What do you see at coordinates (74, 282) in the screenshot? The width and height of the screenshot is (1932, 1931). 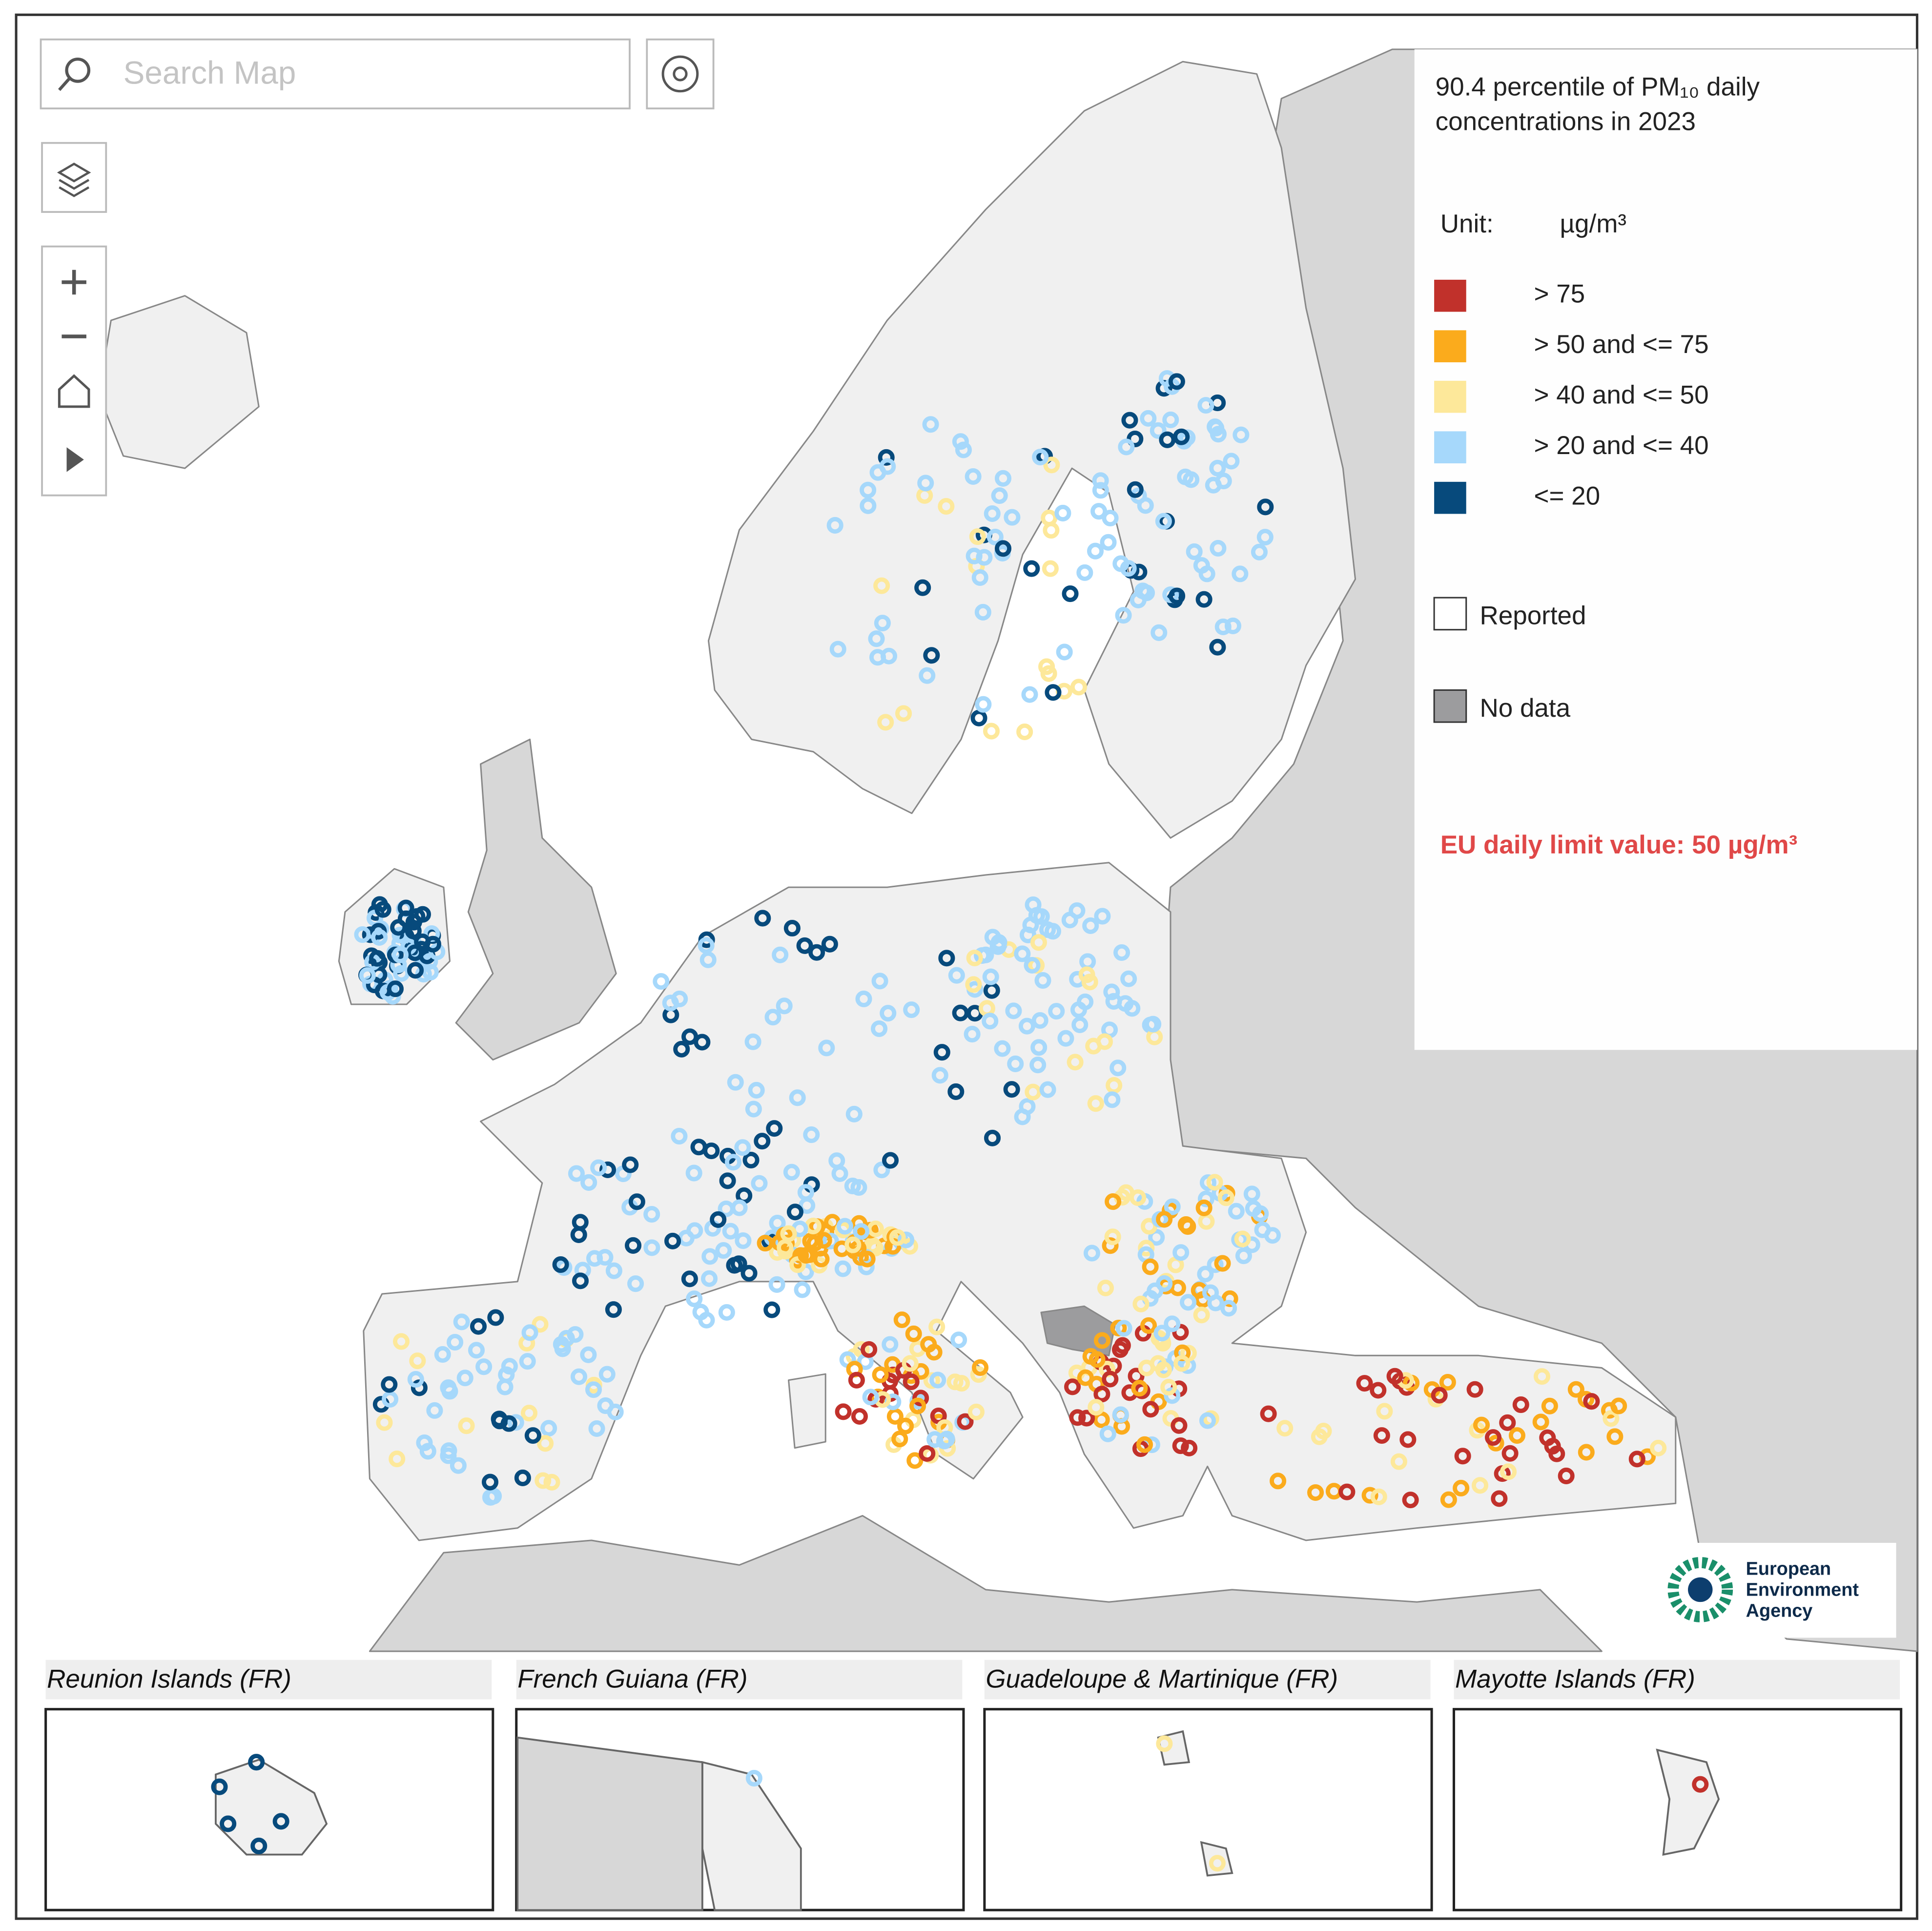 I see `zoom-in` at bounding box center [74, 282].